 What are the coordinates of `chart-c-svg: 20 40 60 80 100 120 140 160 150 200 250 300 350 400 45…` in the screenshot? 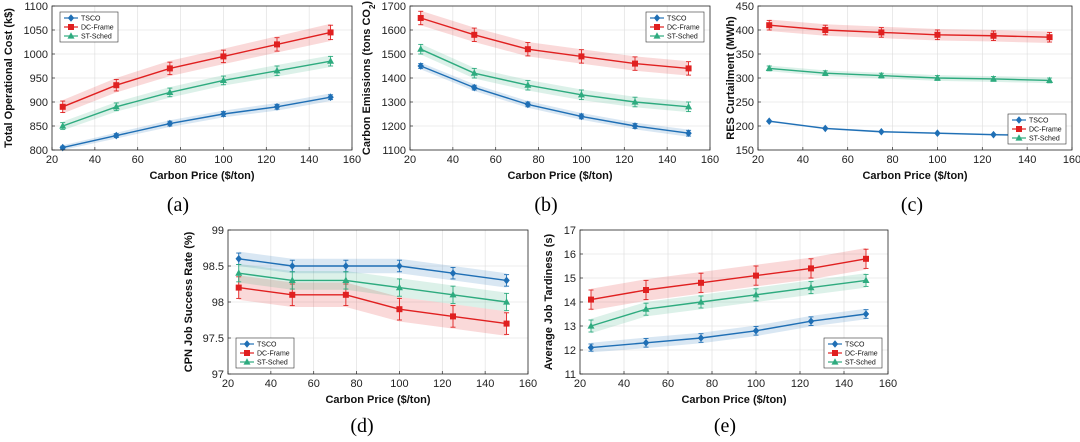 It's located at (902, 91).